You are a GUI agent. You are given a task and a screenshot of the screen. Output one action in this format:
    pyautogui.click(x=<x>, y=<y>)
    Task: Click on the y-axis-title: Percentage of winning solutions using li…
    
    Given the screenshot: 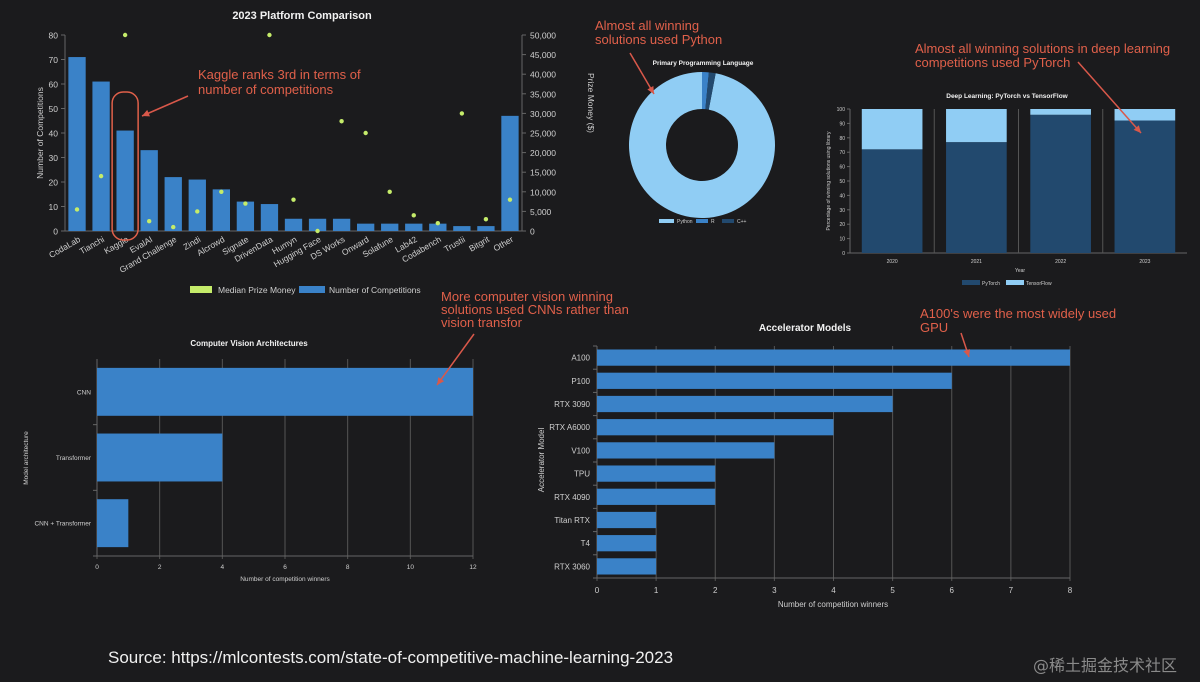 What is the action you would take?
    pyautogui.click(x=829, y=180)
    